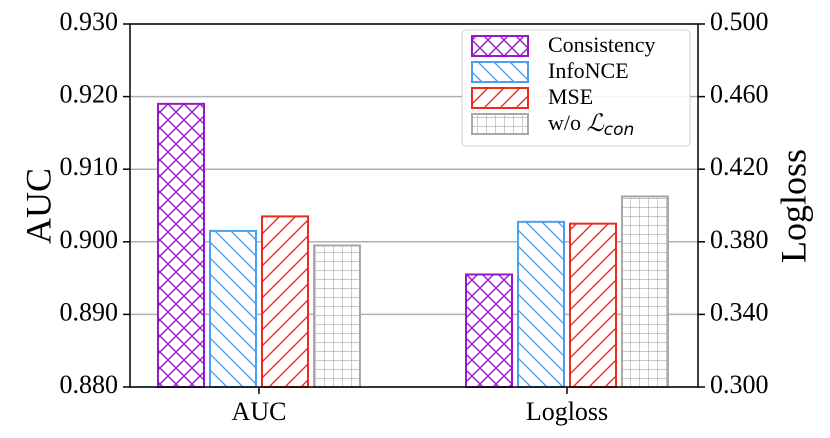 This screenshot has height=438, width=830. Describe the element at coordinates (259, 411) in the screenshot. I see `x-tick-label: AUC` at that location.